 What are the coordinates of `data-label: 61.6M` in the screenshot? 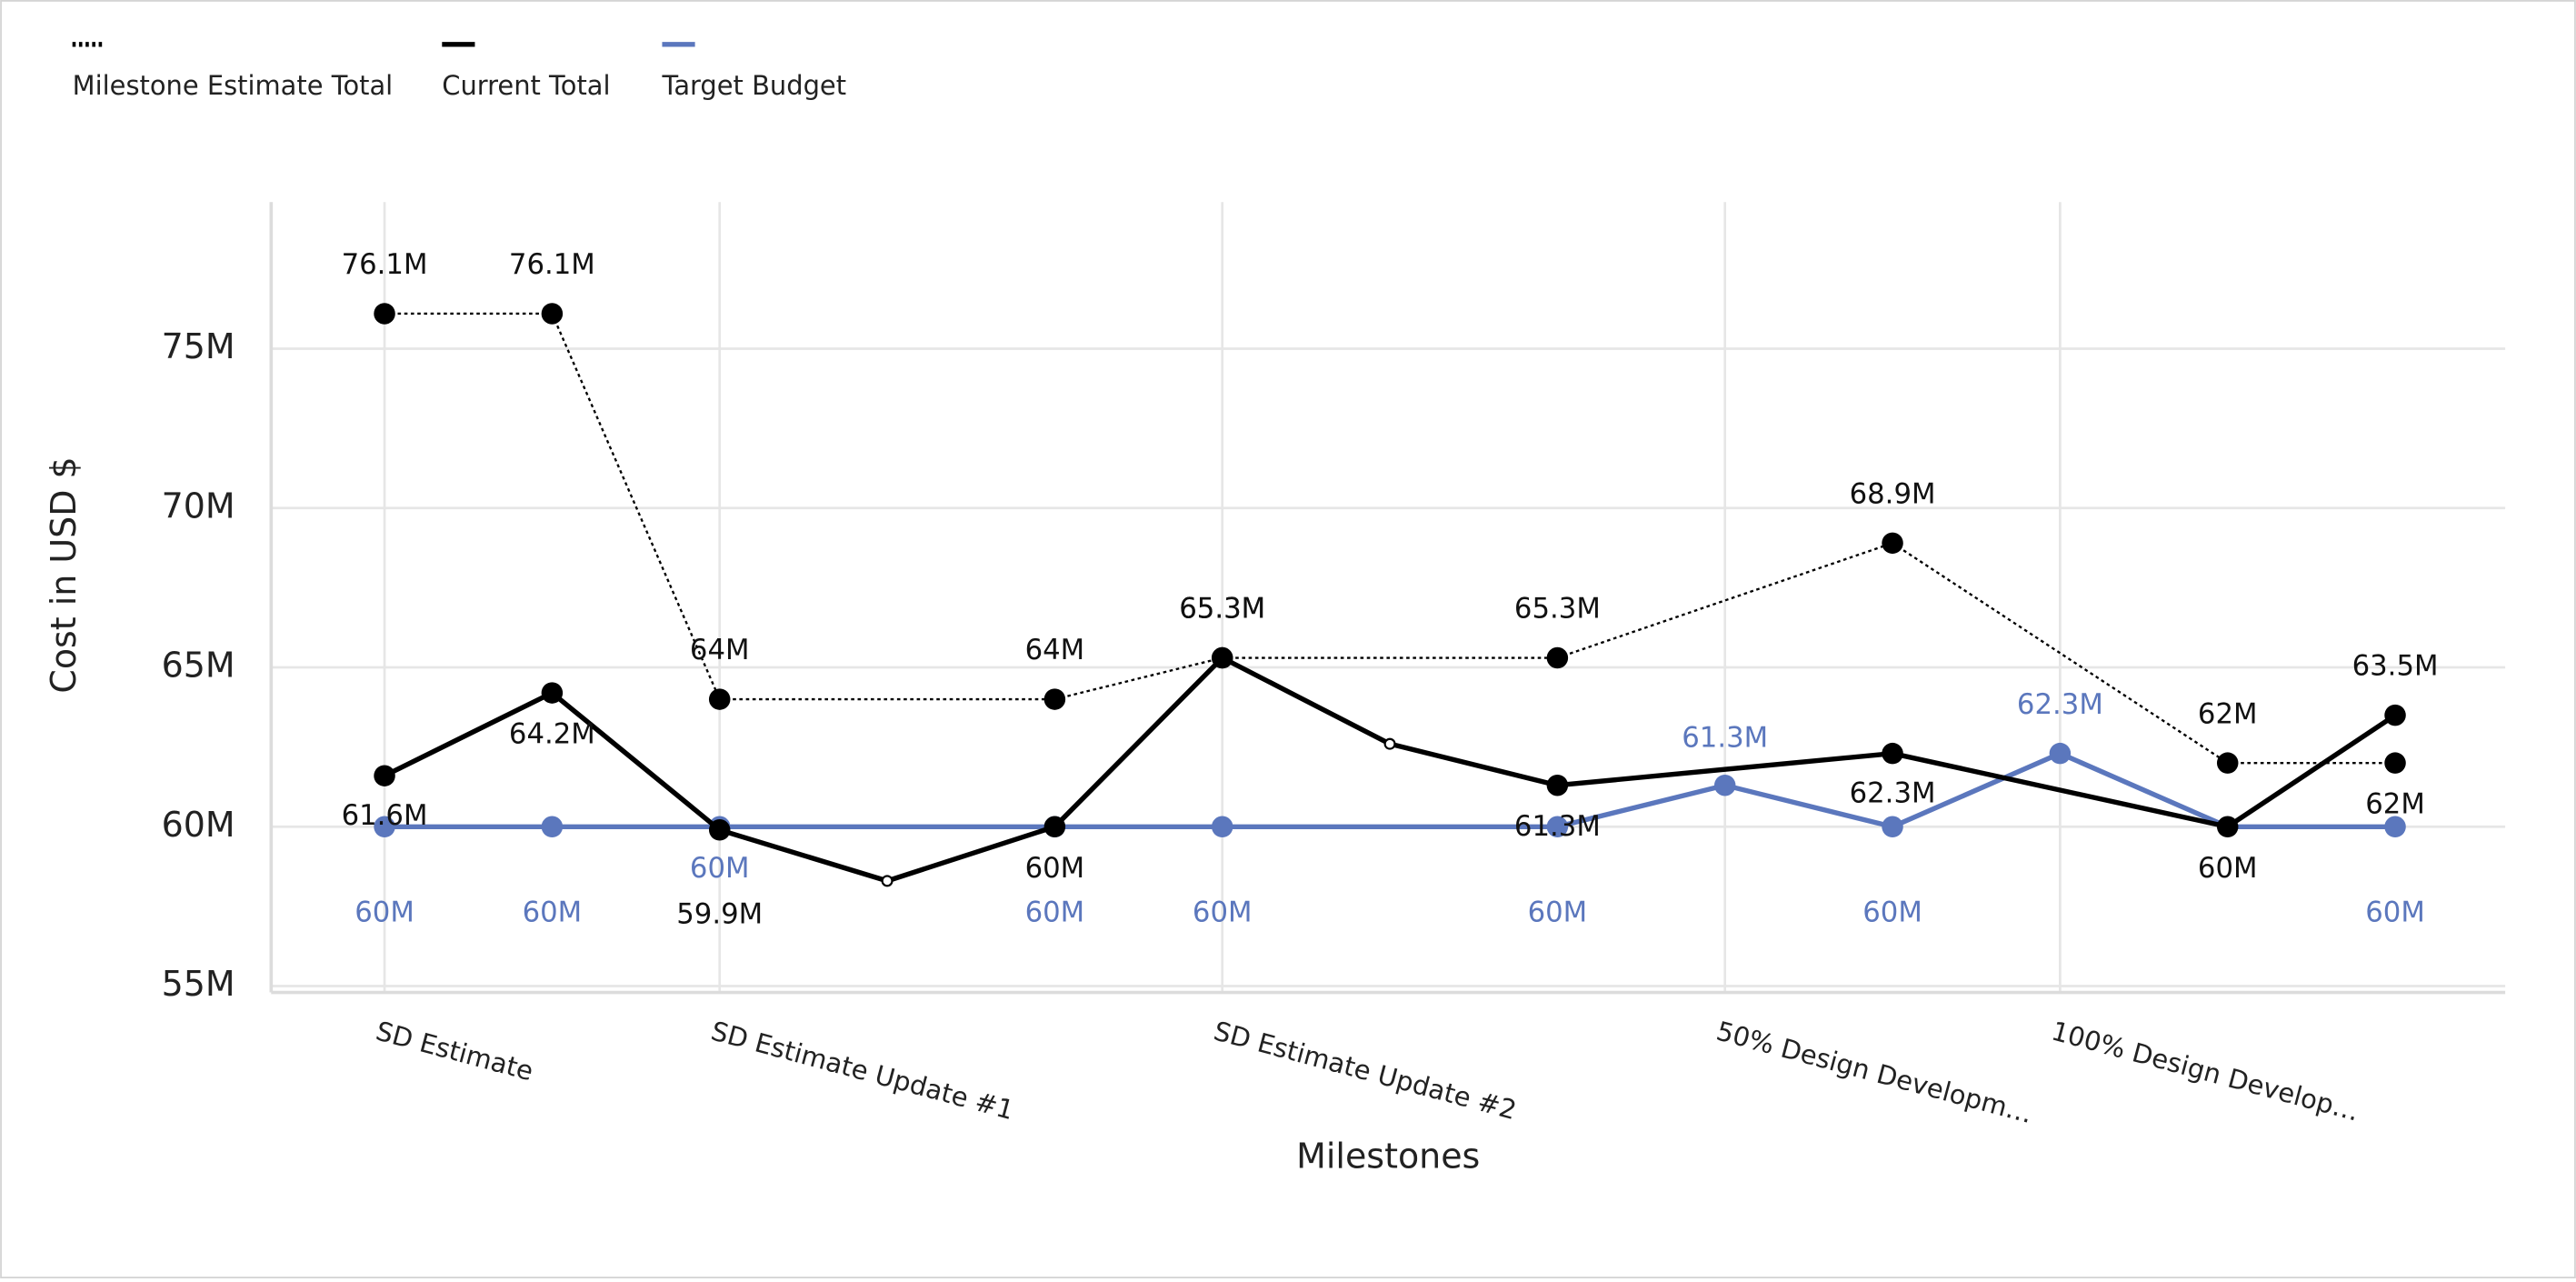 It's located at (385, 815).